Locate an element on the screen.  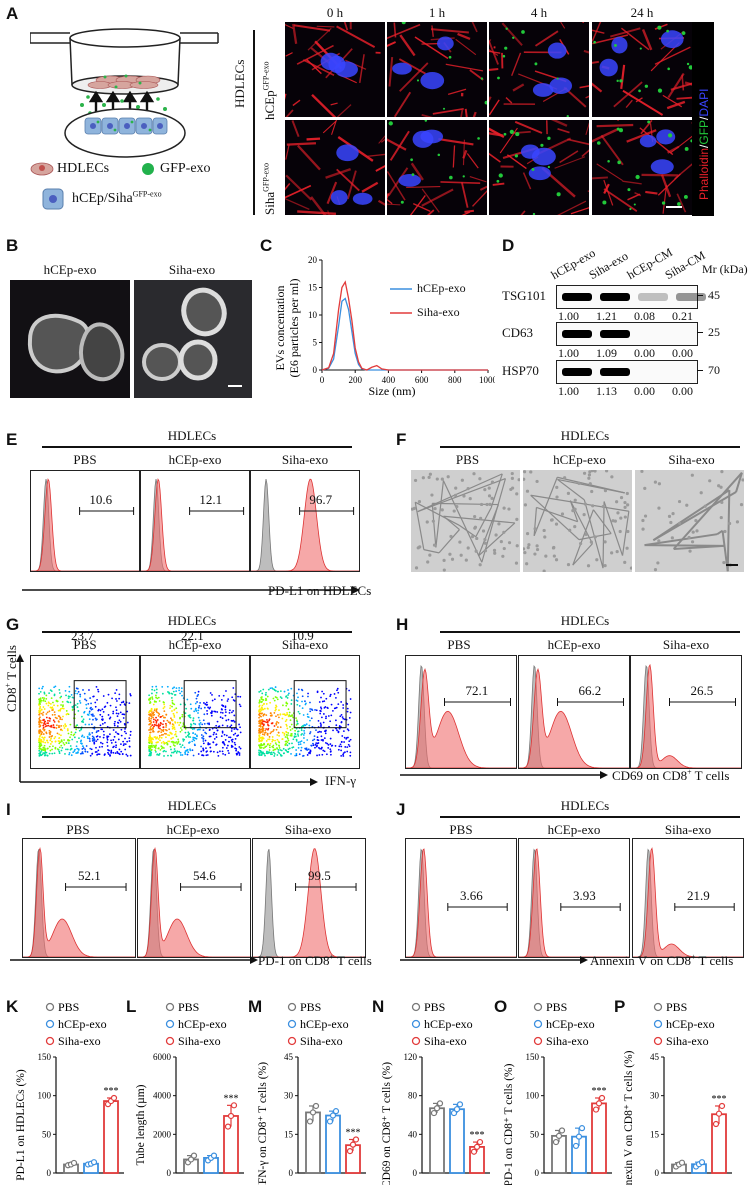
bar-ylabel: Annexin V on CD8⁺ T cells (%) is located at coordinates (629, 1117).